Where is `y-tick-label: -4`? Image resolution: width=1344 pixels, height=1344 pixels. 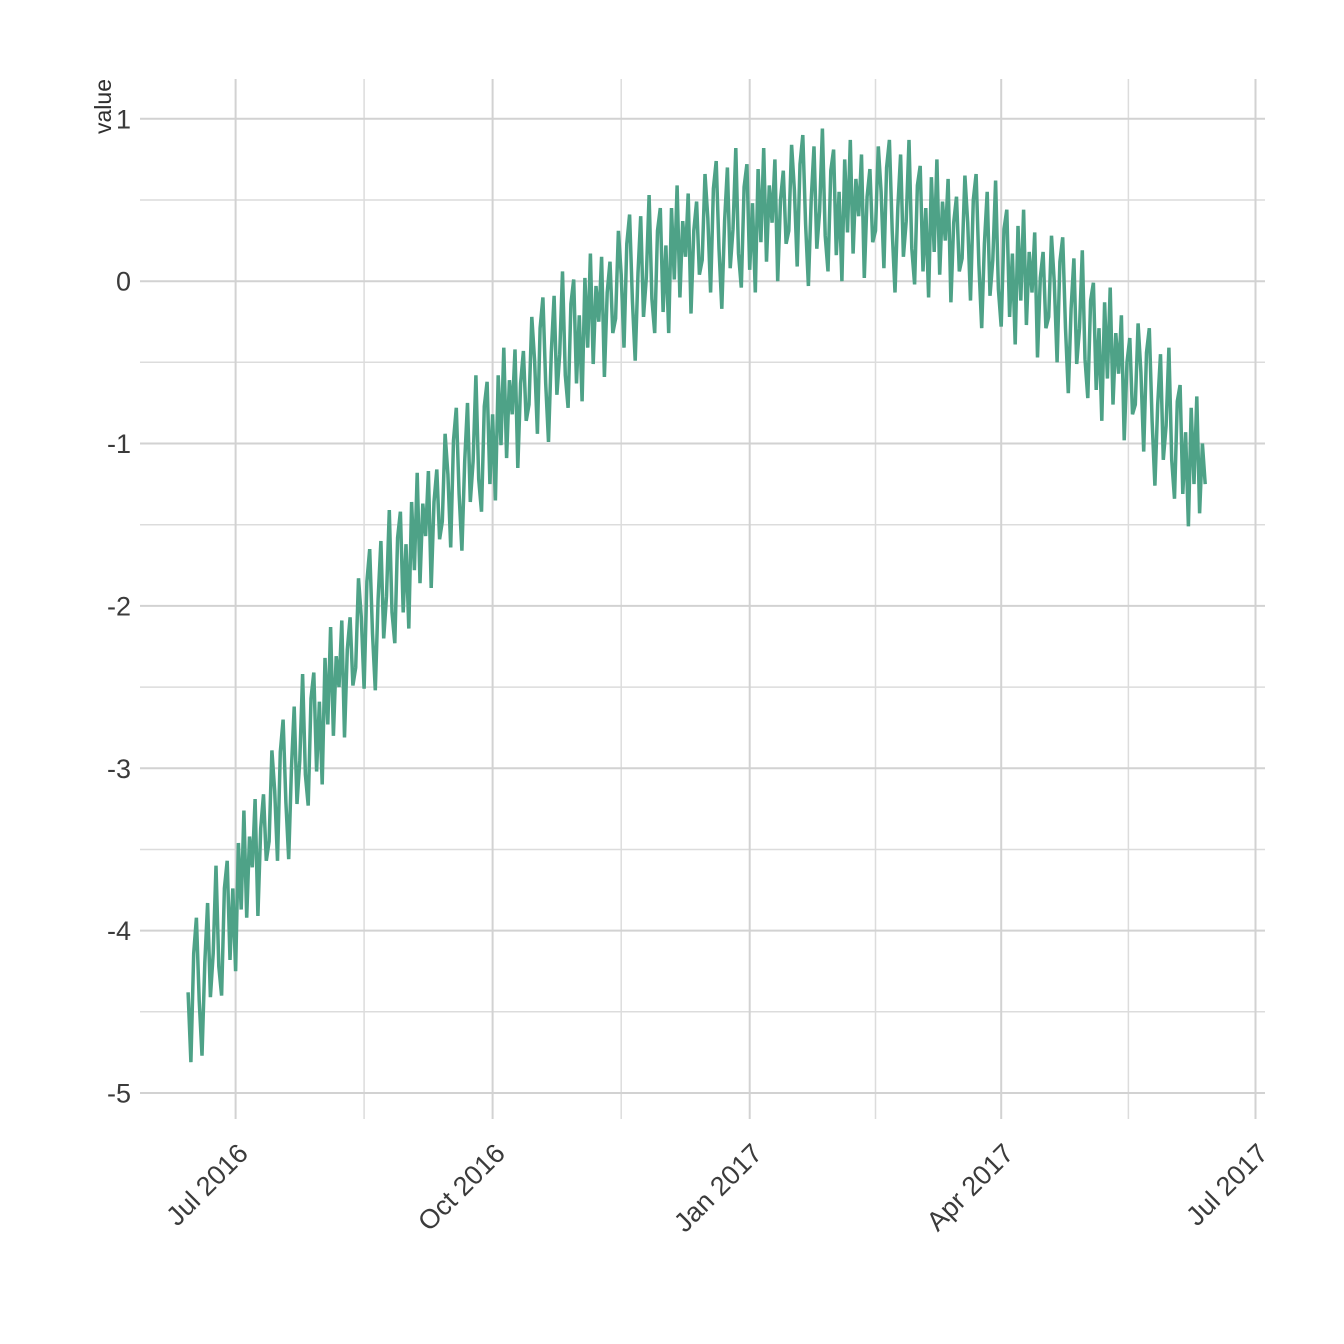
y-tick-label: -4 is located at coordinates (119, 931).